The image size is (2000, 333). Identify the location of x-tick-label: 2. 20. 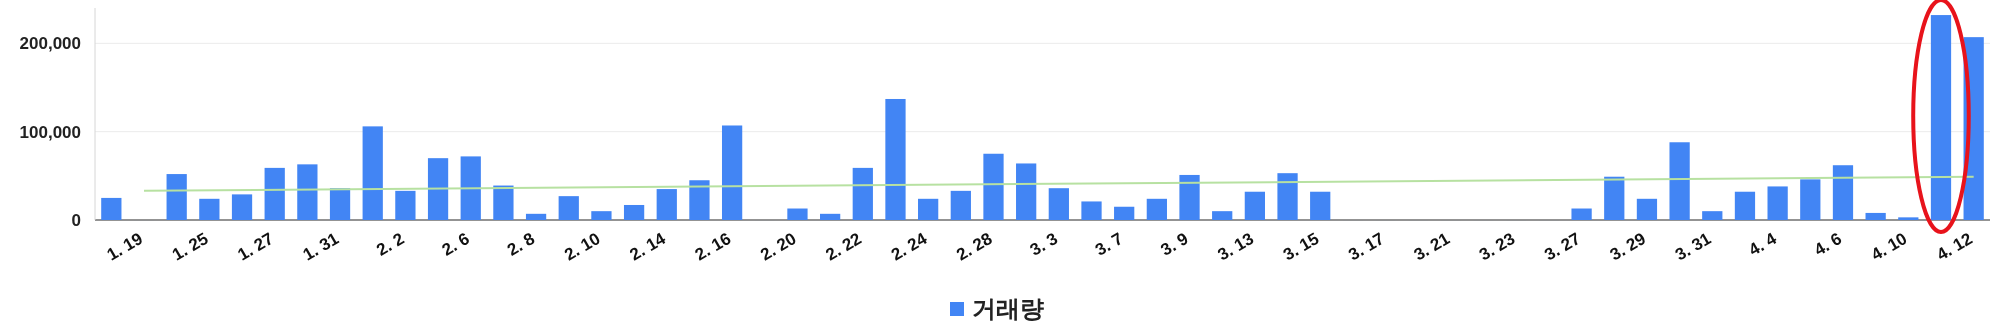
(778, 247).